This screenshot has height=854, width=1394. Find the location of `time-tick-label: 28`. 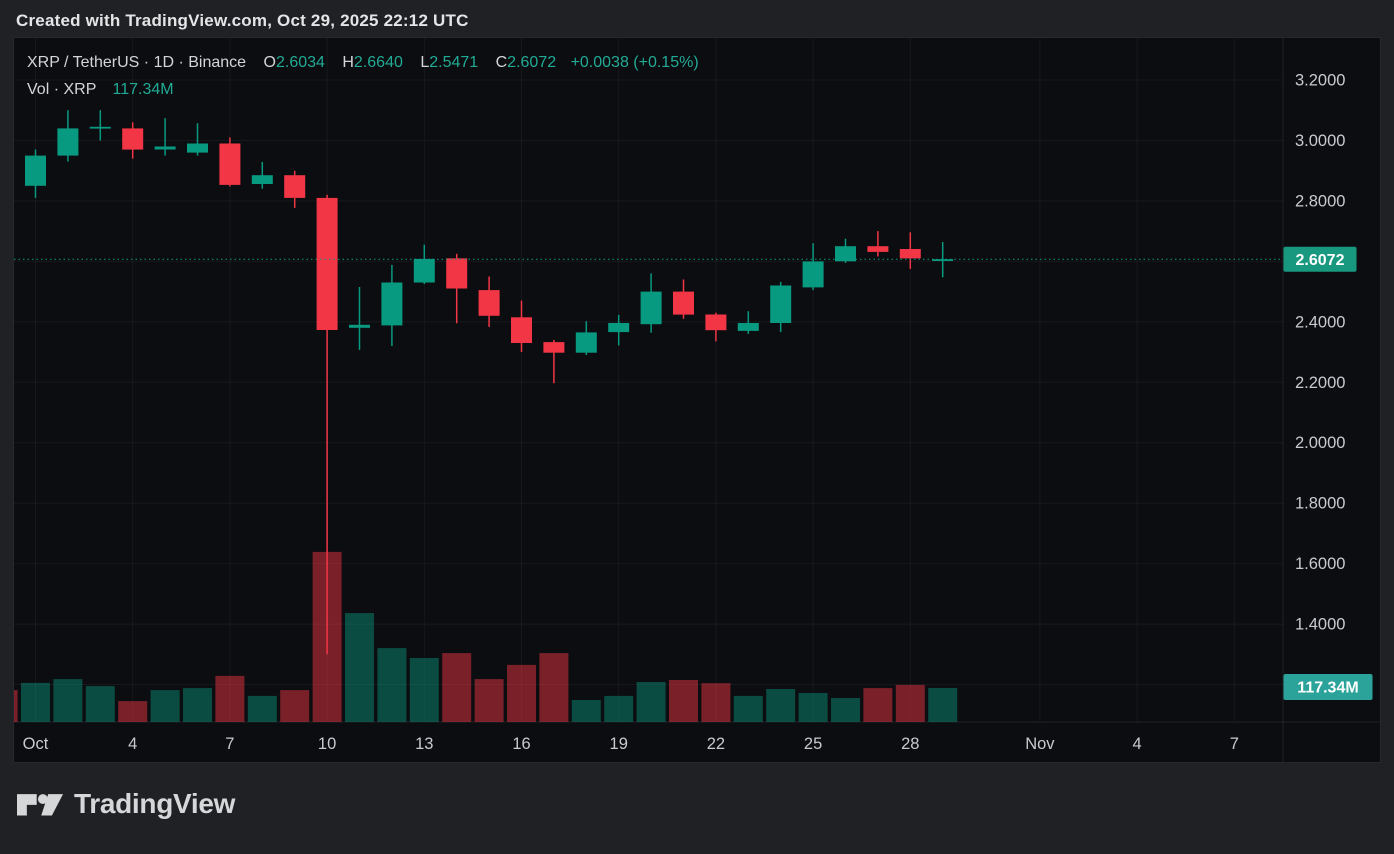

time-tick-label: 28 is located at coordinates (910, 744).